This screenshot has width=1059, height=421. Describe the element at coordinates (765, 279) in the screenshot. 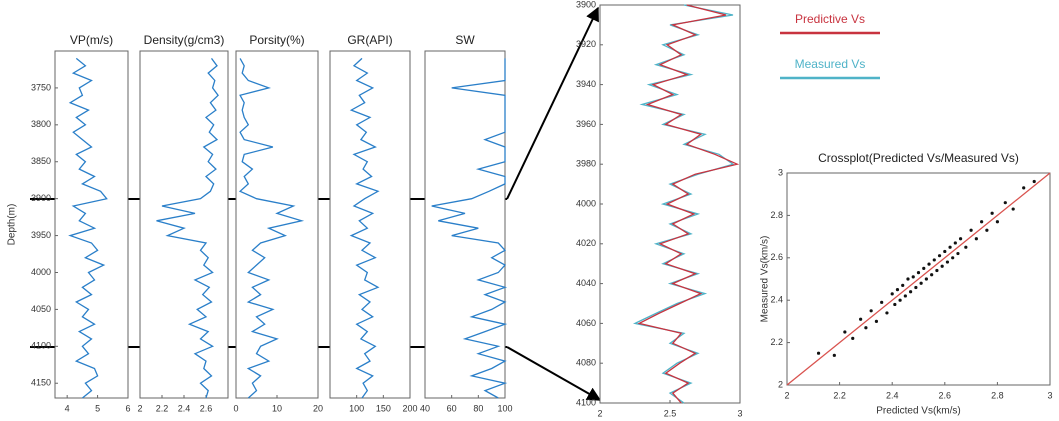

I see `y-axis-label: Measured Vs(km/s)` at that location.